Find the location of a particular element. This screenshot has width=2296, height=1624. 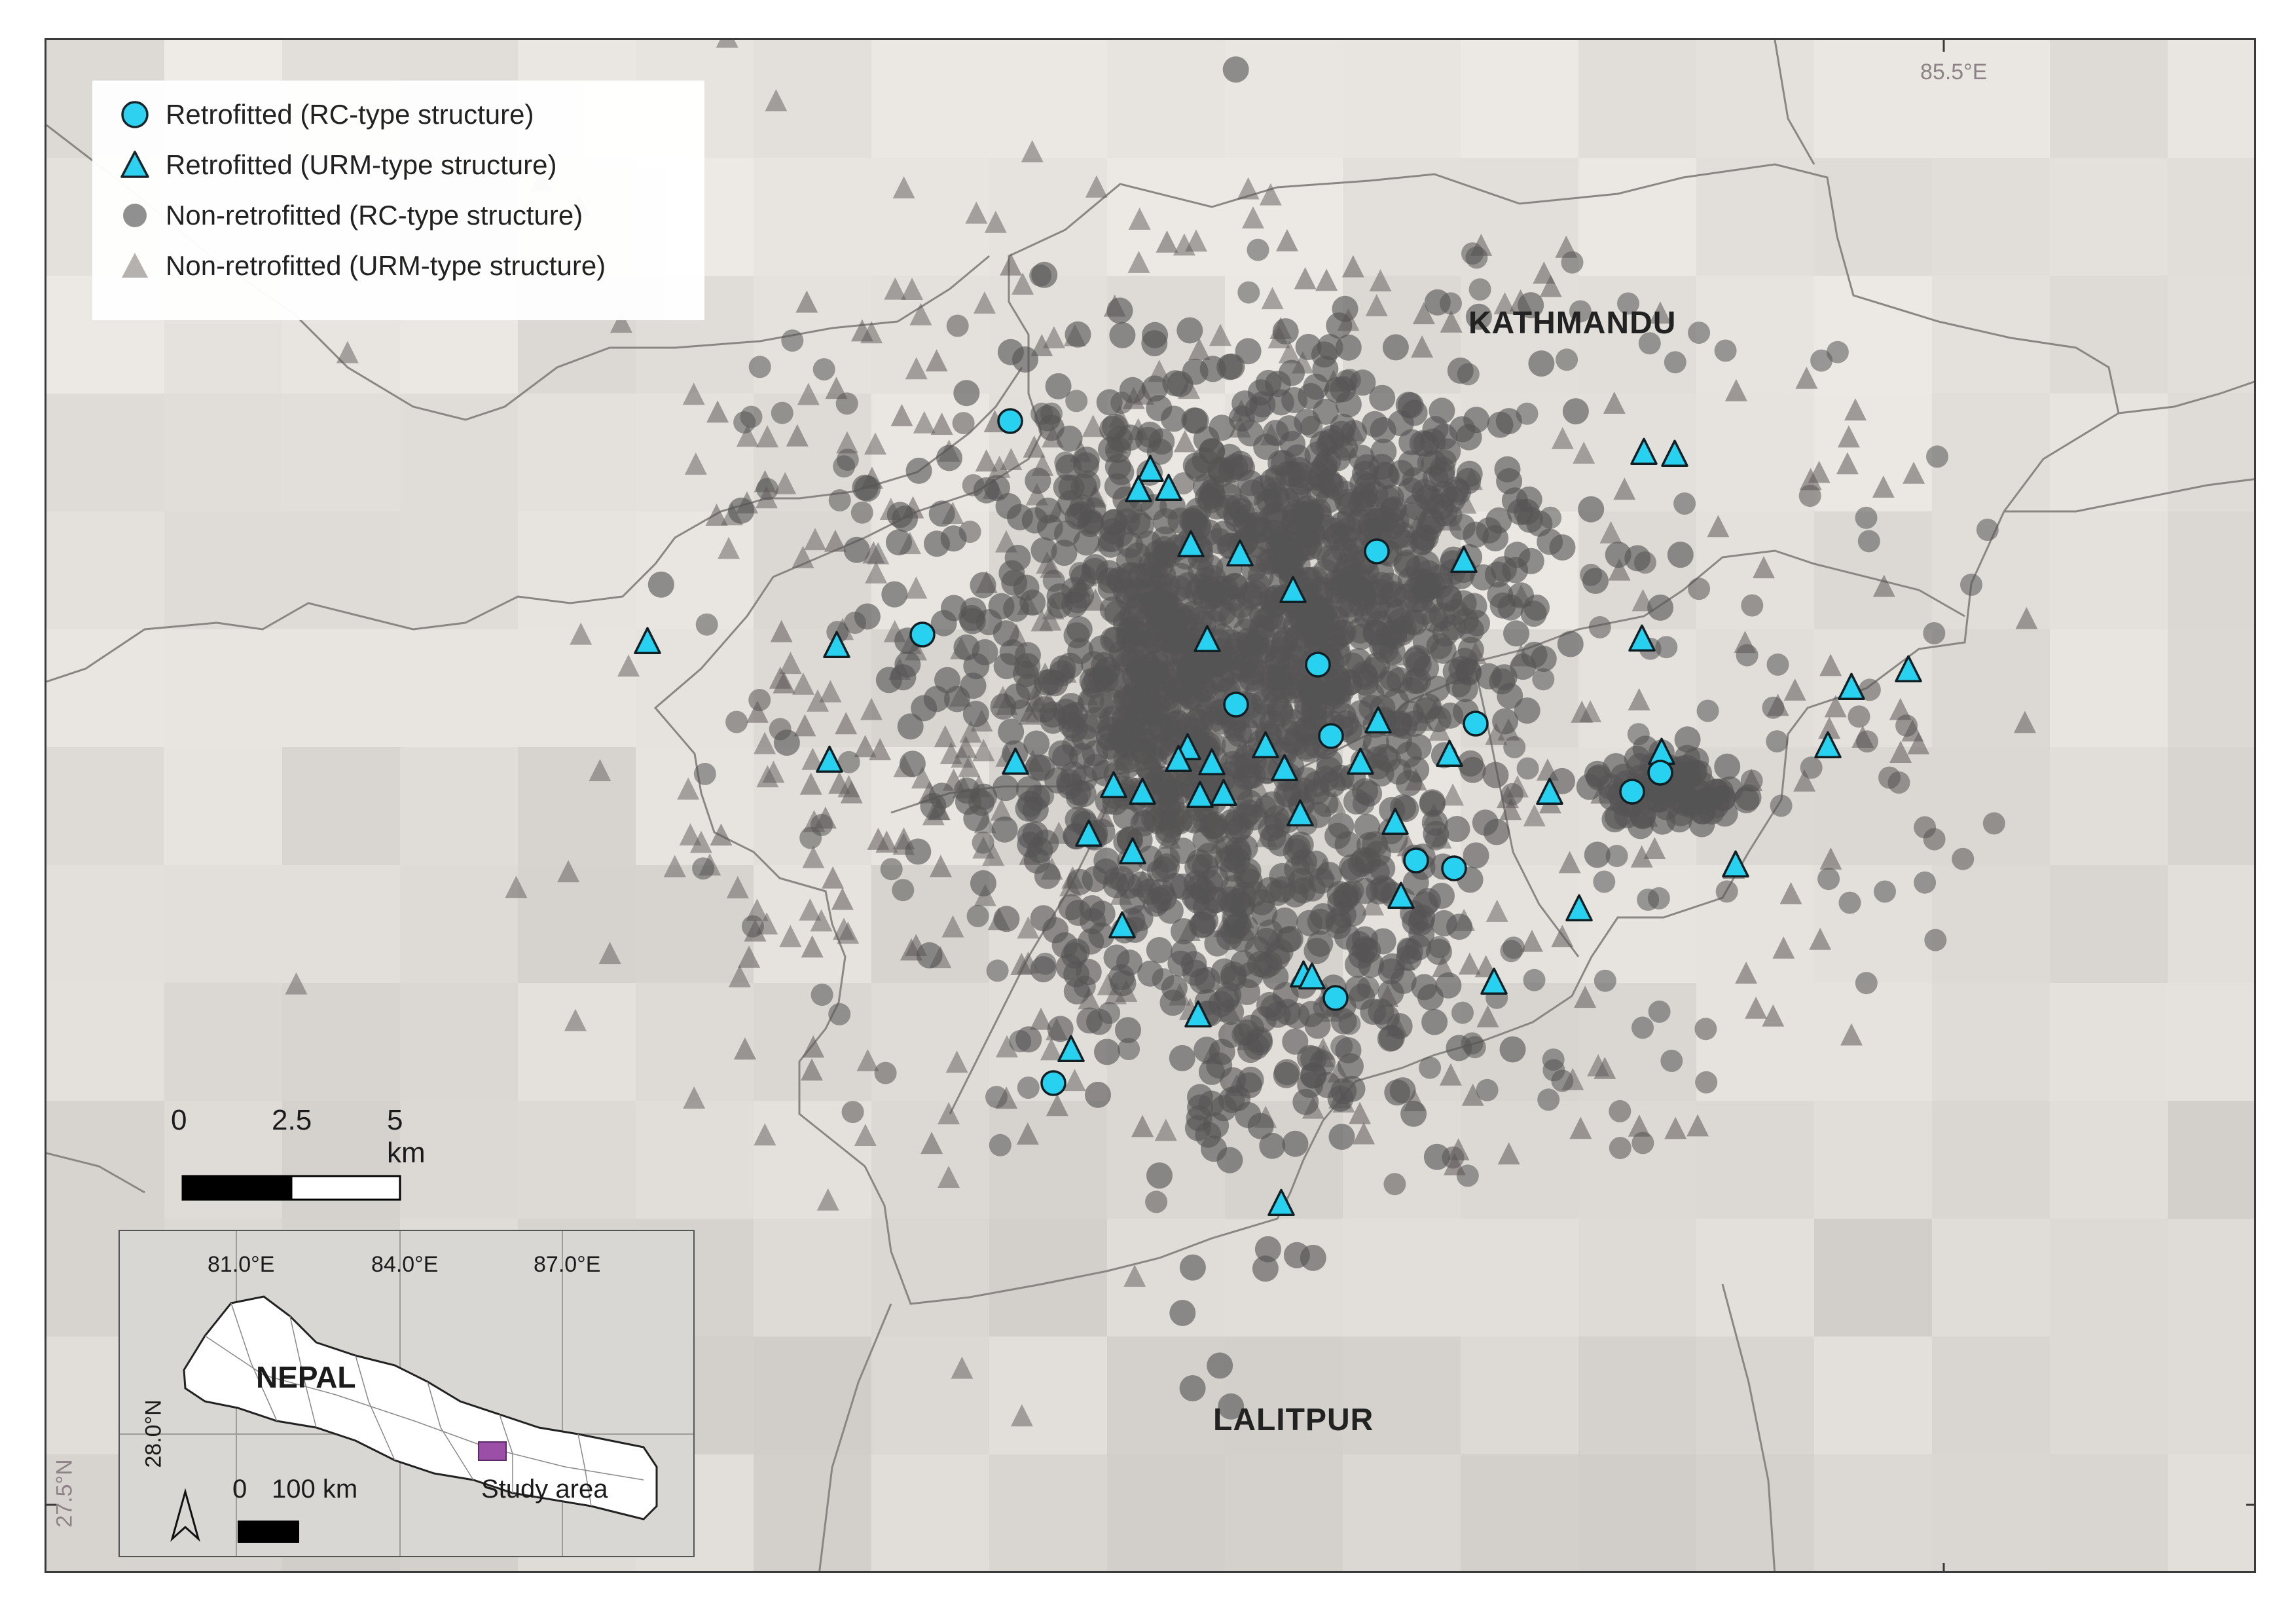

study-area-marker is located at coordinates (492, 1451).